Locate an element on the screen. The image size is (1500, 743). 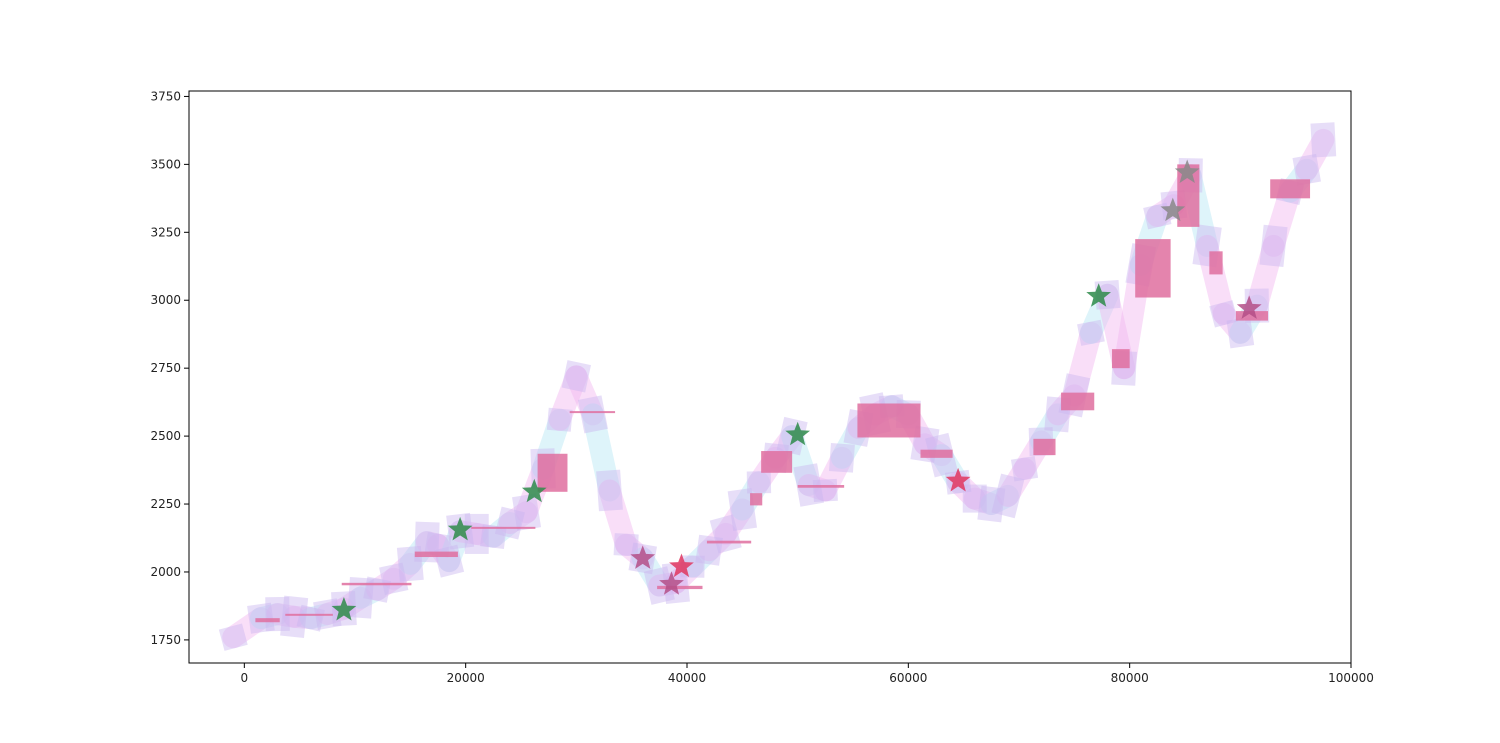
x-tick-label: 20000 is located at coordinates (466, 678).